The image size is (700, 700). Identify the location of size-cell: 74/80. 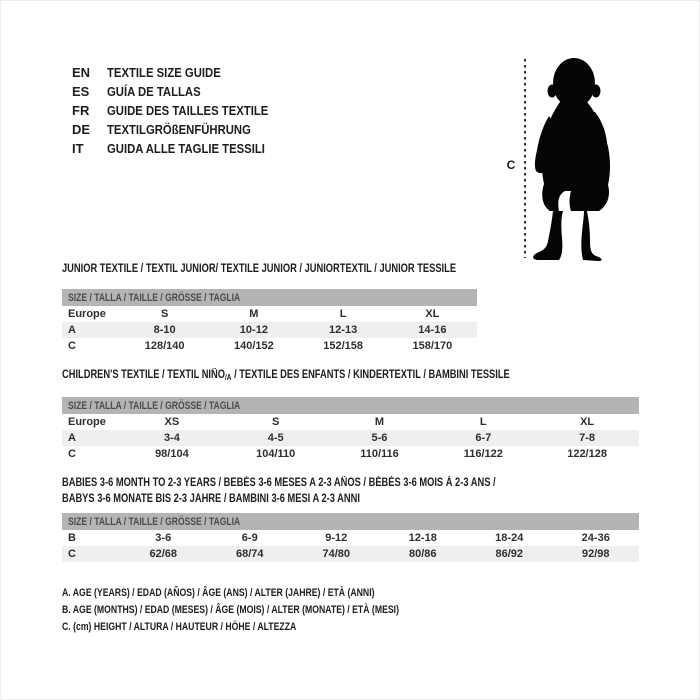
(336, 554).